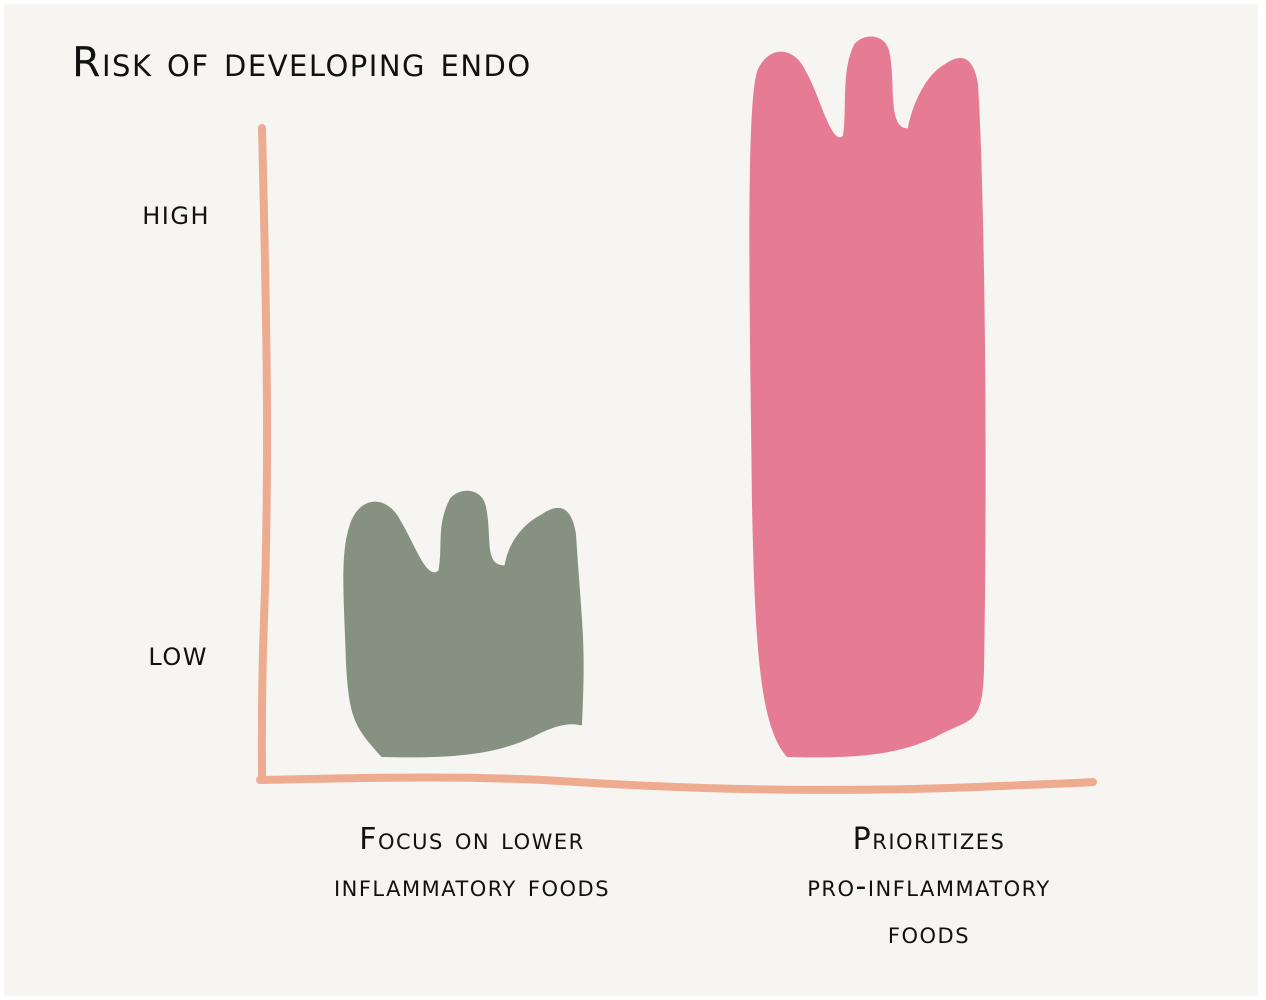 This screenshot has height=1000, width=1266. I want to click on y-tick-low: LOW, so click(178, 657).